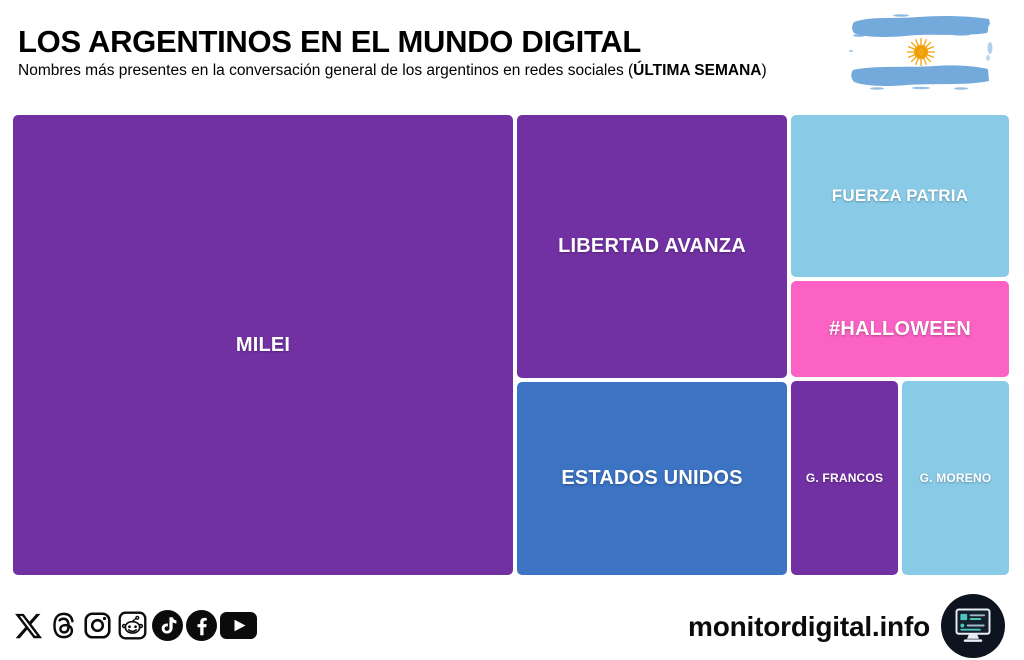 The width and height of the screenshot is (1024, 660). Describe the element at coordinates (167, 625) in the screenshot. I see `tiktok-icon` at that location.